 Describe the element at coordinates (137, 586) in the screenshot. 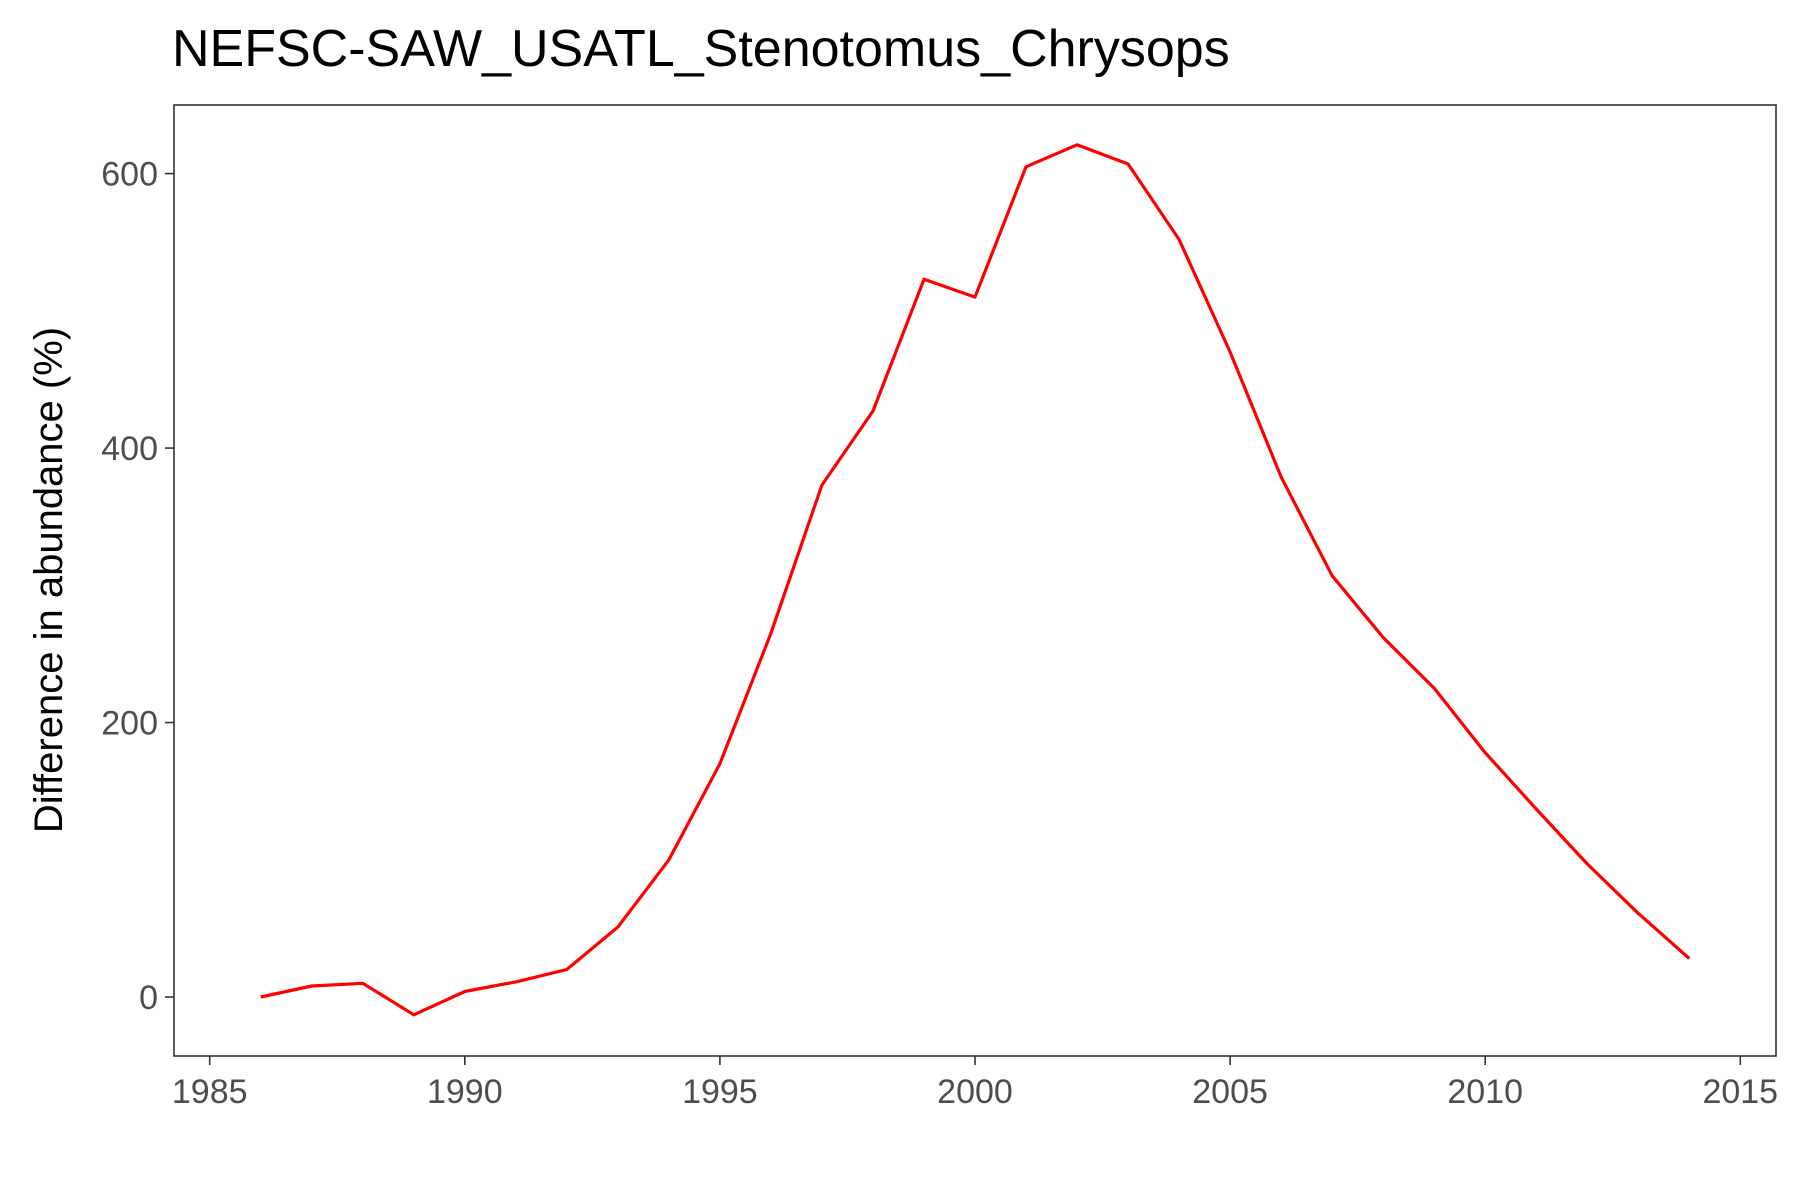

I see `y-axis: 0 200 400 600` at that location.